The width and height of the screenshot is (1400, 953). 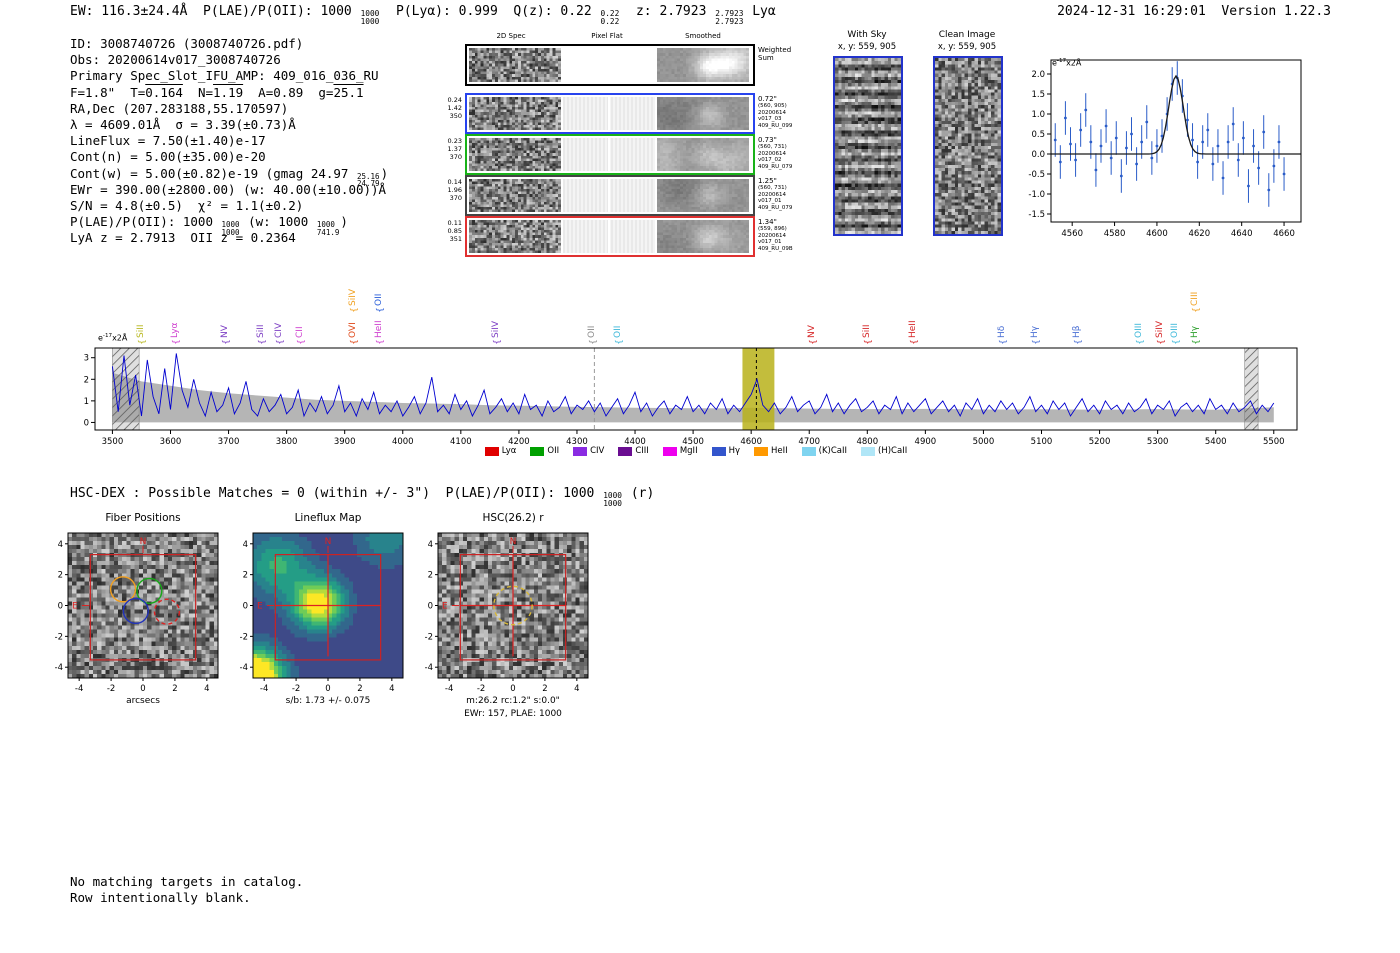 What do you see at coordinates (454, 182) in the screenshot?
I see `weight-value: 0.14` at bounding box center [454, 182].